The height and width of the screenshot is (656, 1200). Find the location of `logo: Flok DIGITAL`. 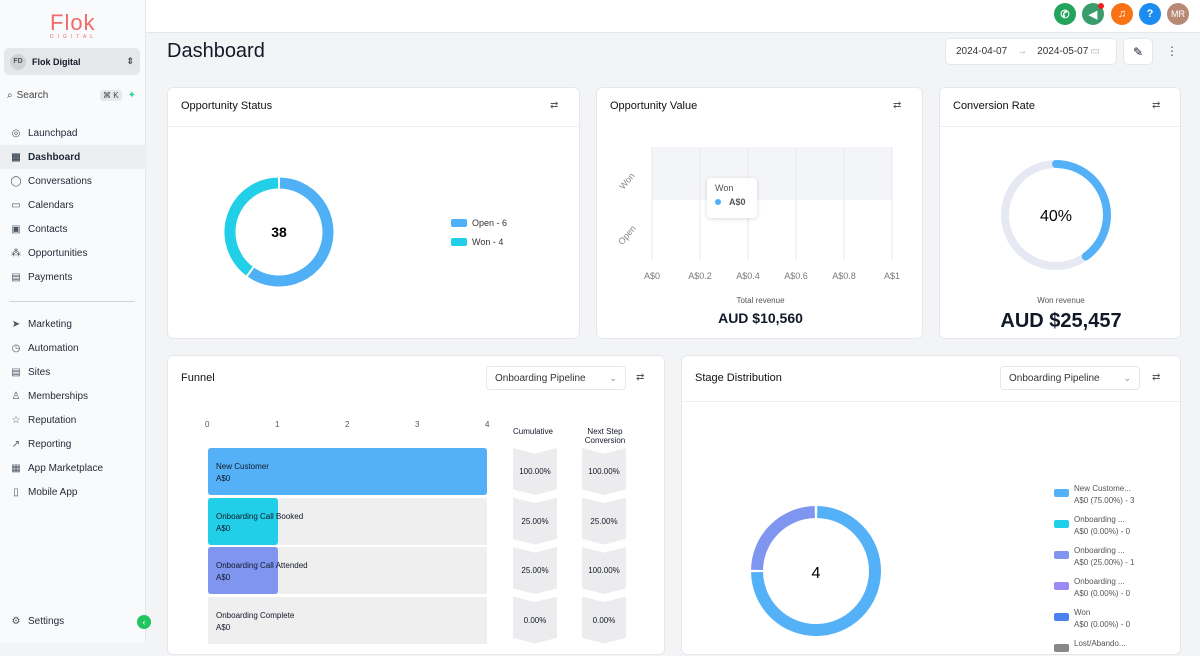

logo: Flok DIGITAL is located at coordinates (73, 25).